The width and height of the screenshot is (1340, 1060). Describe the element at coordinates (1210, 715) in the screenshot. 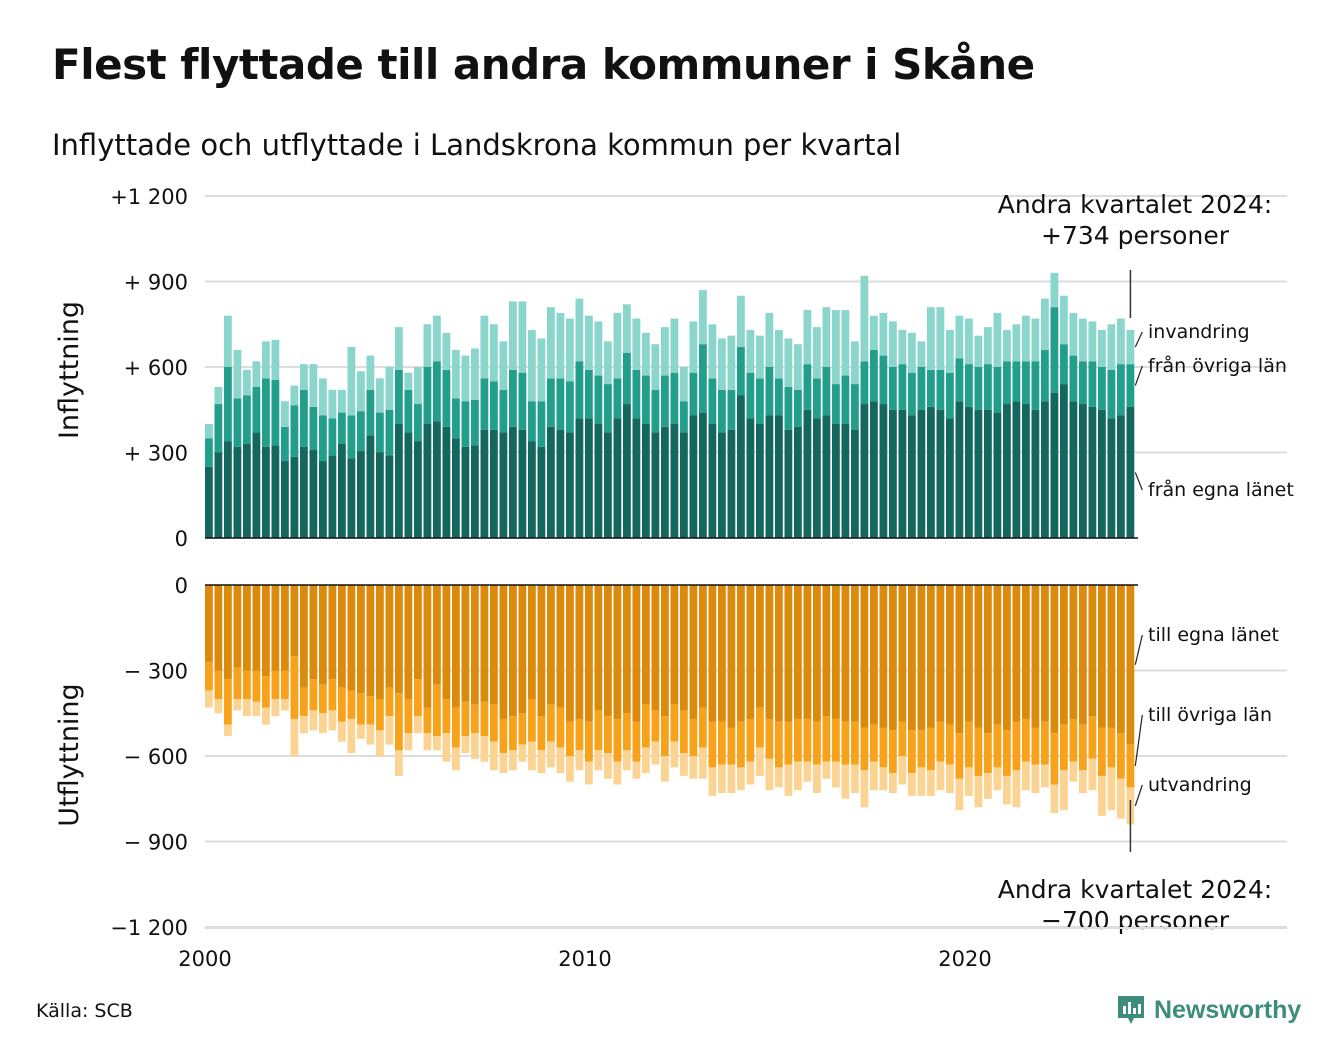

I see `series-label: till övriga län` at that location.